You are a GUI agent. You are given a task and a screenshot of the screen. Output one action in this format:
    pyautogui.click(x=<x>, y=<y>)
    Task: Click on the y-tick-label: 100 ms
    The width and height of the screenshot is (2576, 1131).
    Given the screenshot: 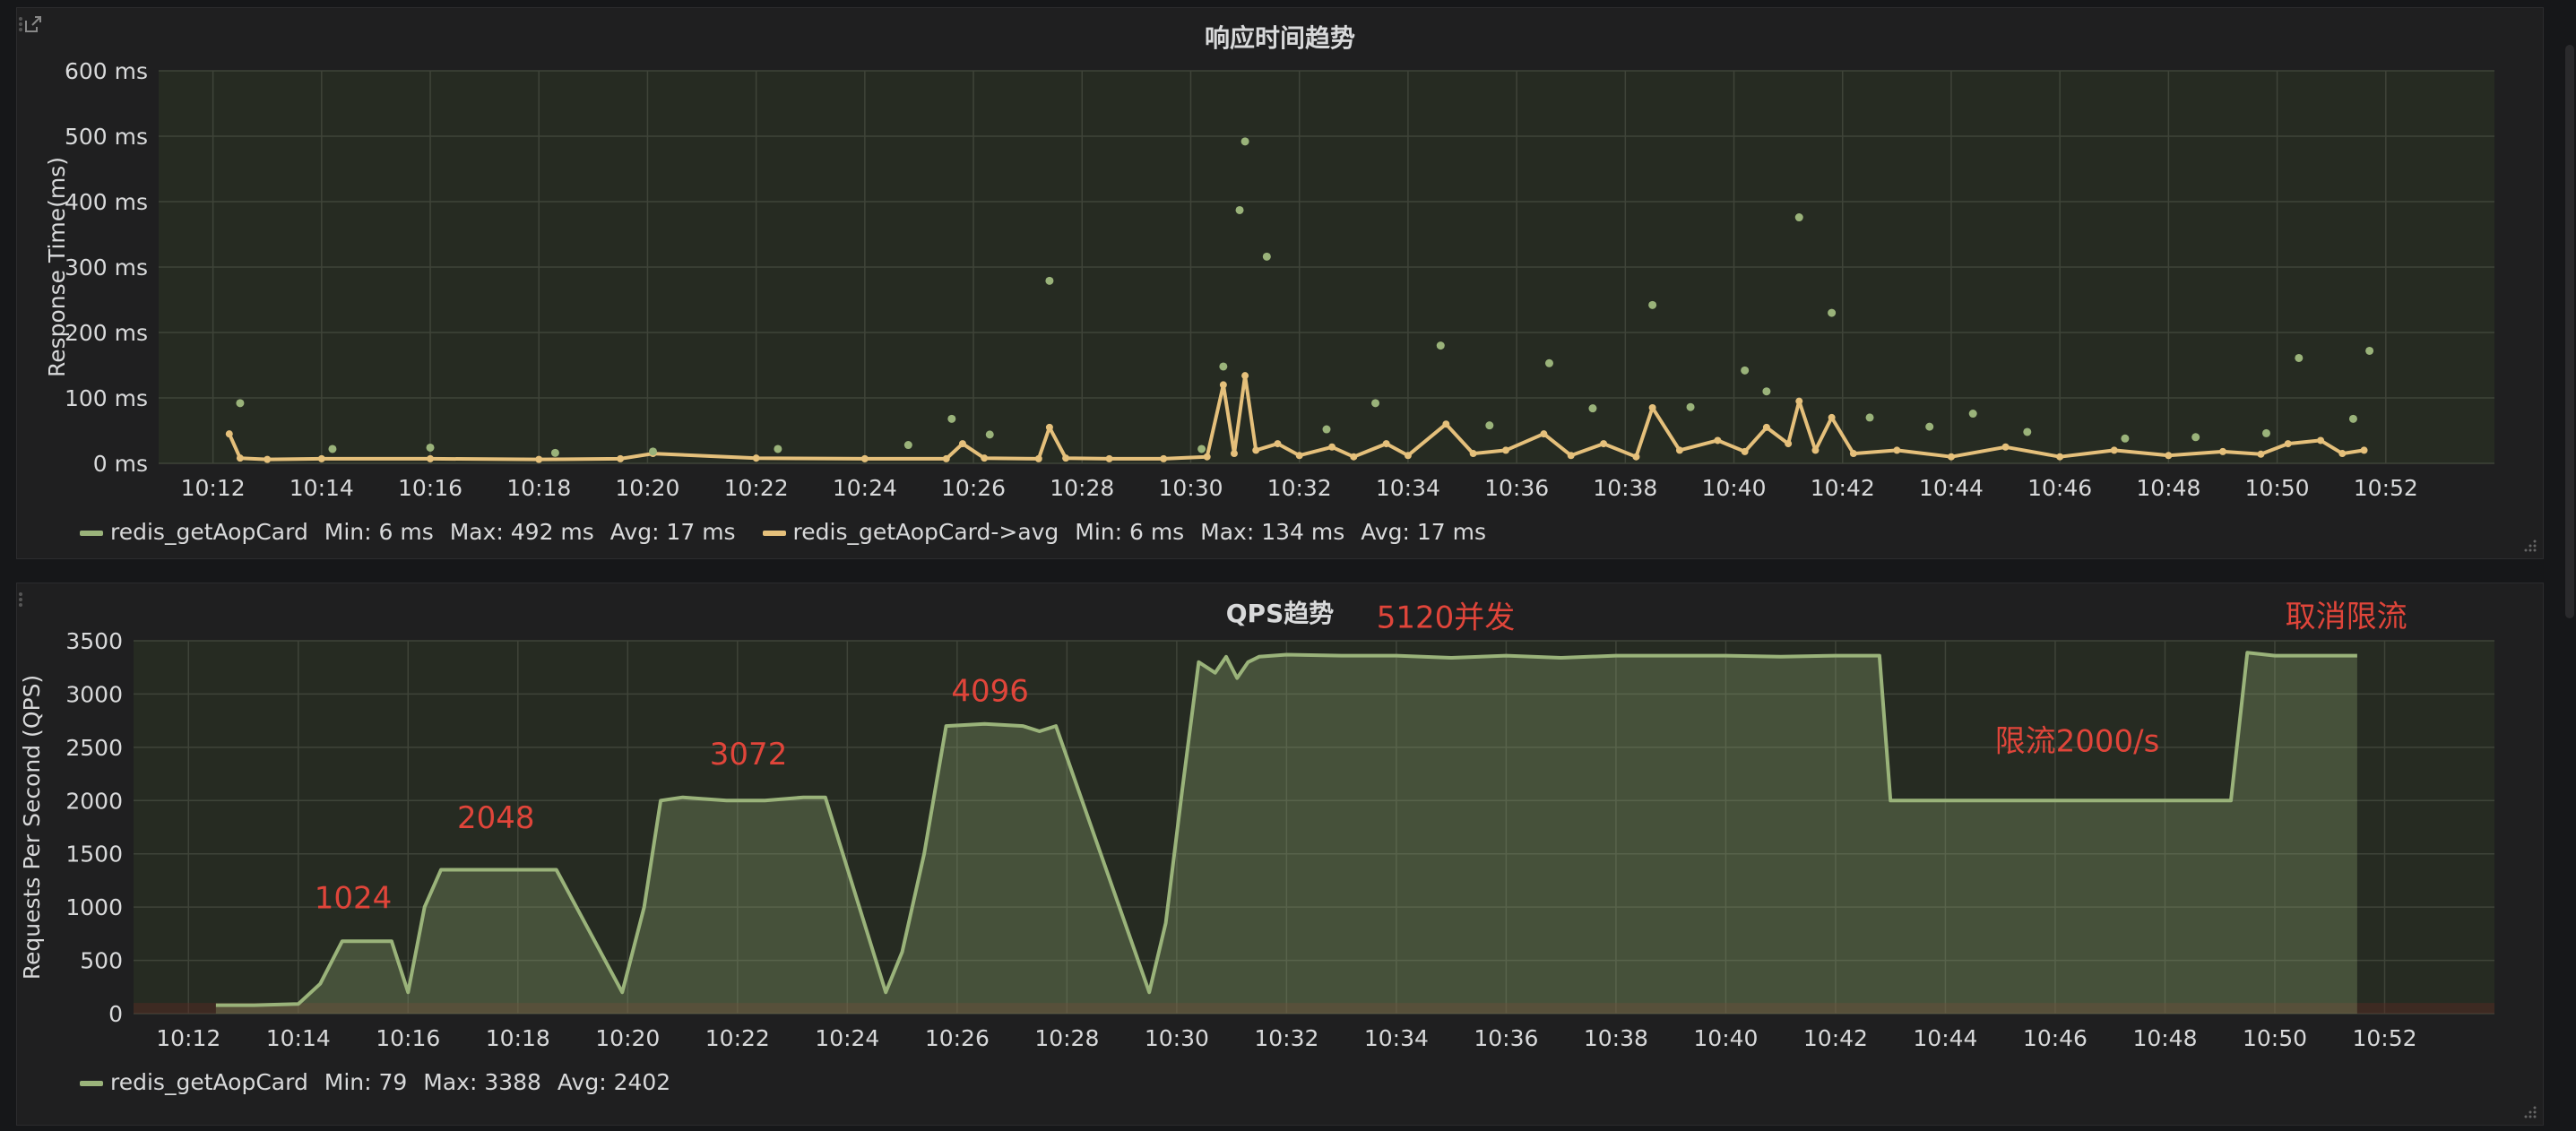 What is the action you would take?
    pyautogui.click(x=106, y=398)
    